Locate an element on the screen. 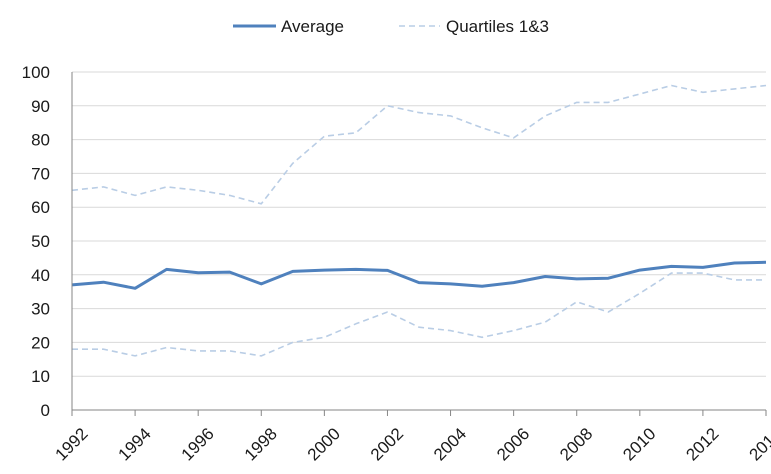 This screenshot has width=771, height=474. legend: Average Quartiles 1&3 is located at coordinates (391, 26).